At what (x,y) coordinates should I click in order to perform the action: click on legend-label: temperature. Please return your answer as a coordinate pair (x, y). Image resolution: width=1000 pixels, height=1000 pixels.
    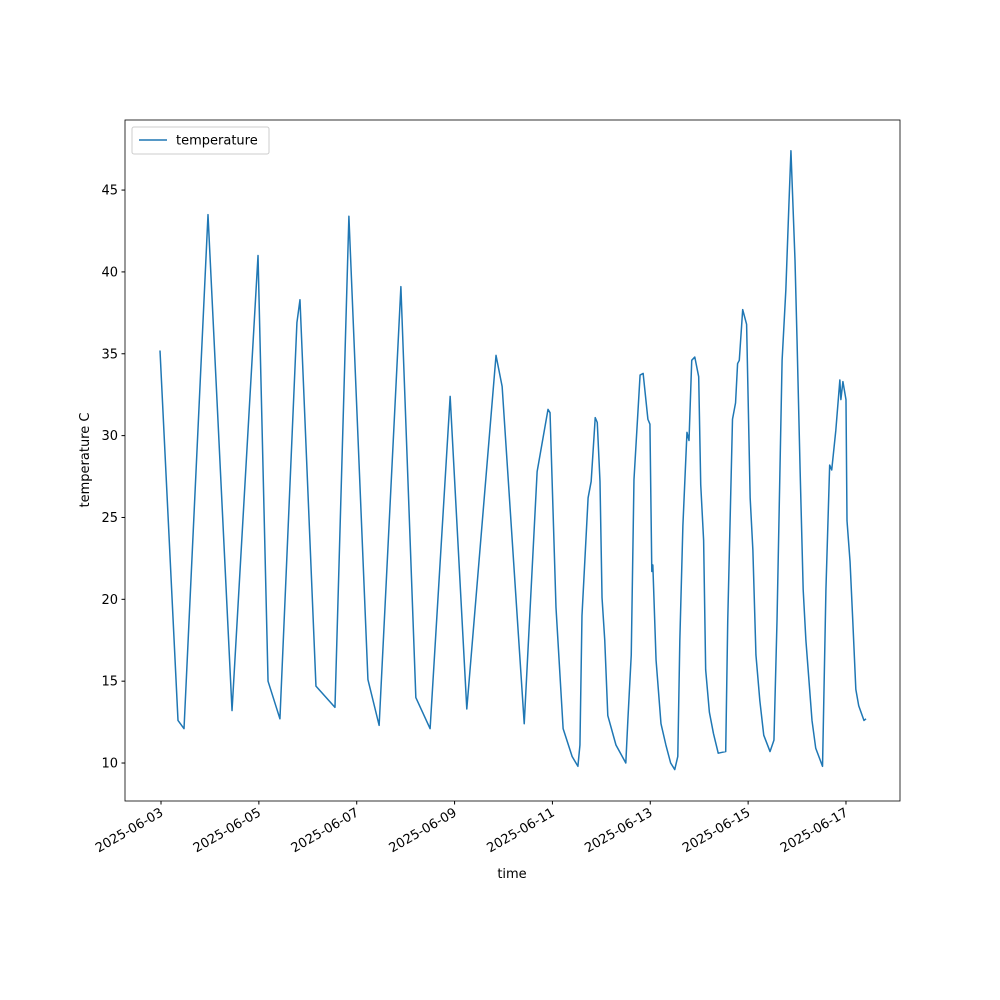
    Looking at the image, I should click on (217, 141).